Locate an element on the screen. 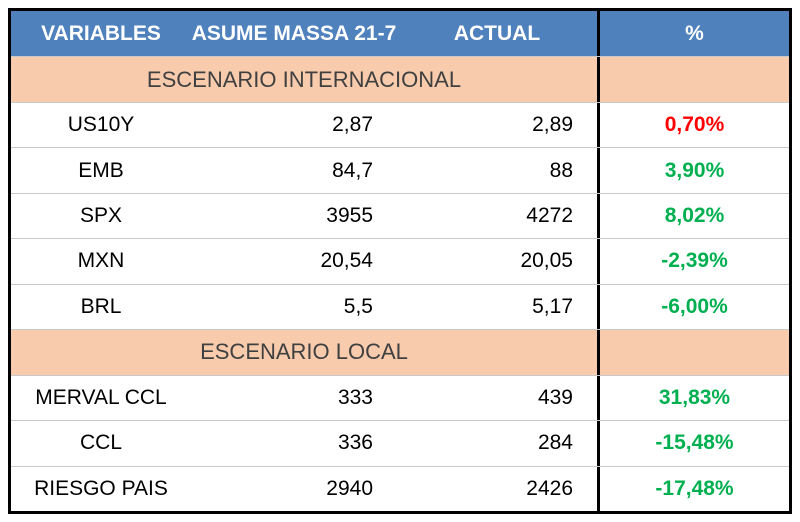 Image resolution: width=800 pixels, height=522 pixels. percent-value: 8,02% is located at coordinates (693, 216).